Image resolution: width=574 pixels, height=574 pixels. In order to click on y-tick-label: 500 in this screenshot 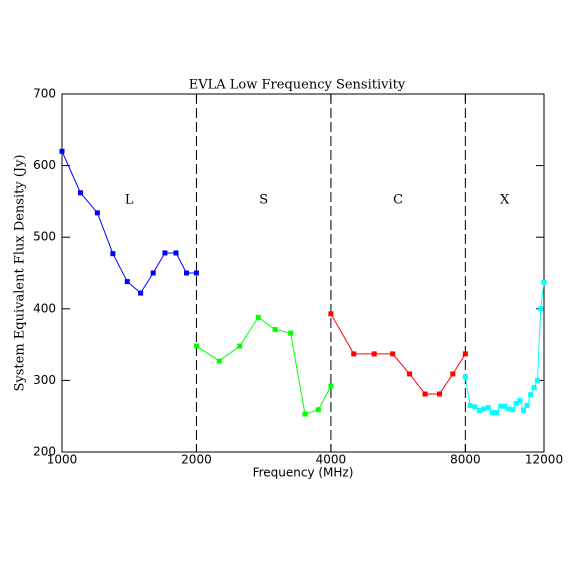, I will do `click(44, 237)`.